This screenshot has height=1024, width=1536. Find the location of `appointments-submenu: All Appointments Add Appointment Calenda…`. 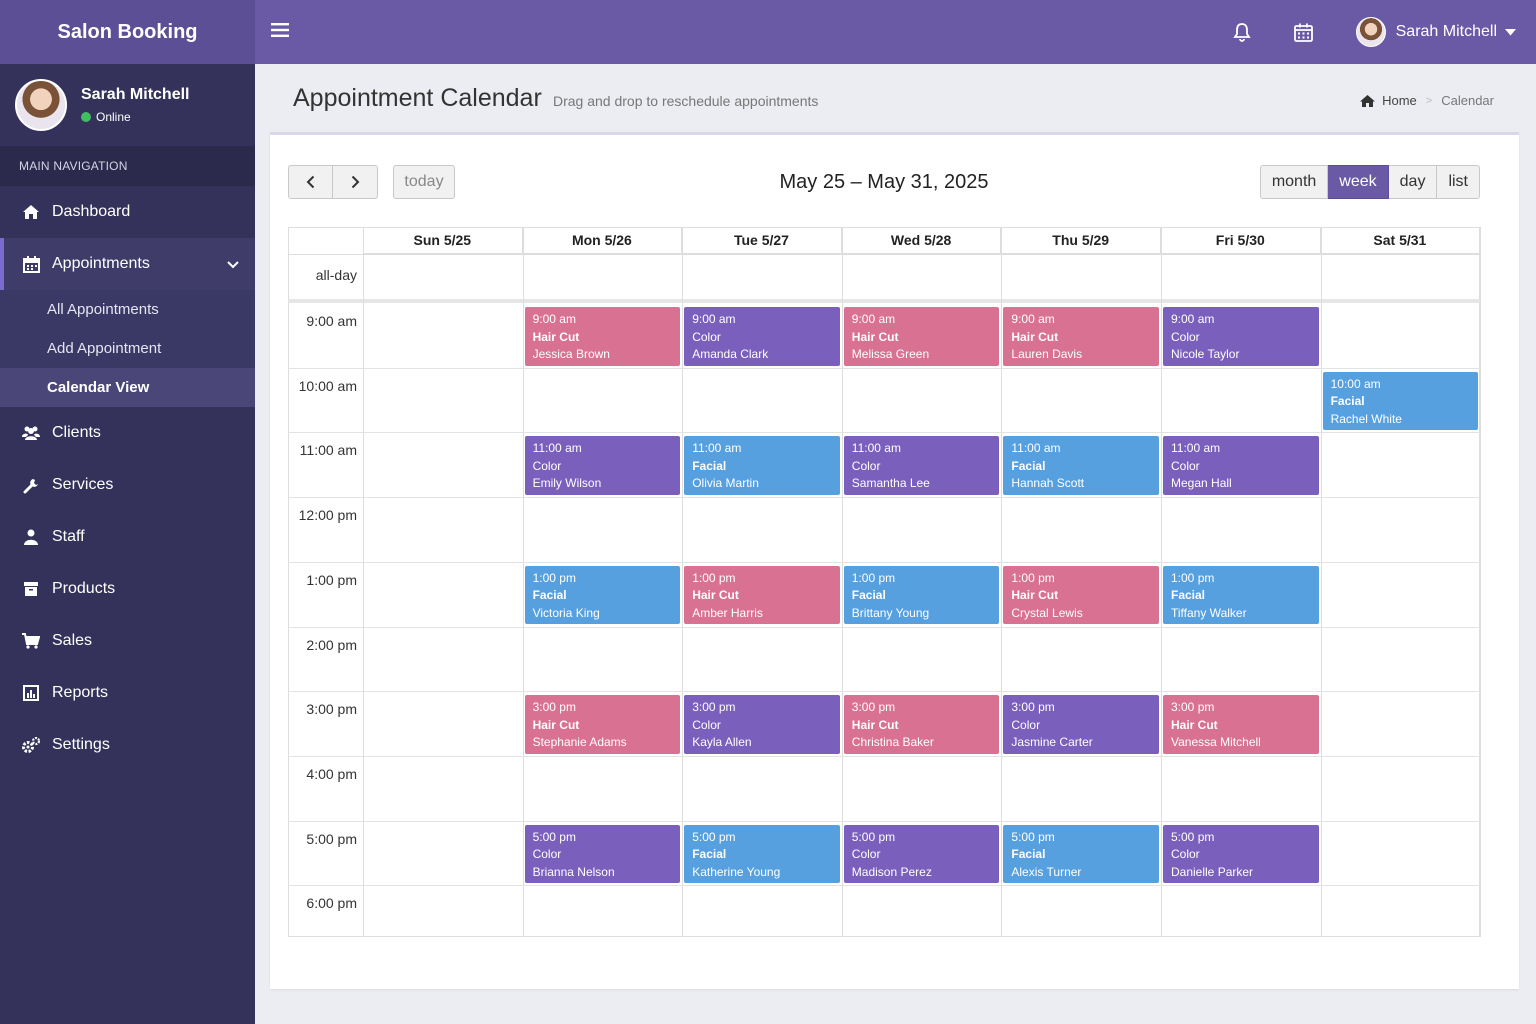

appointments-submenu: All Appointments Add Appointment Calenda… is located at coordinates (127, 348).